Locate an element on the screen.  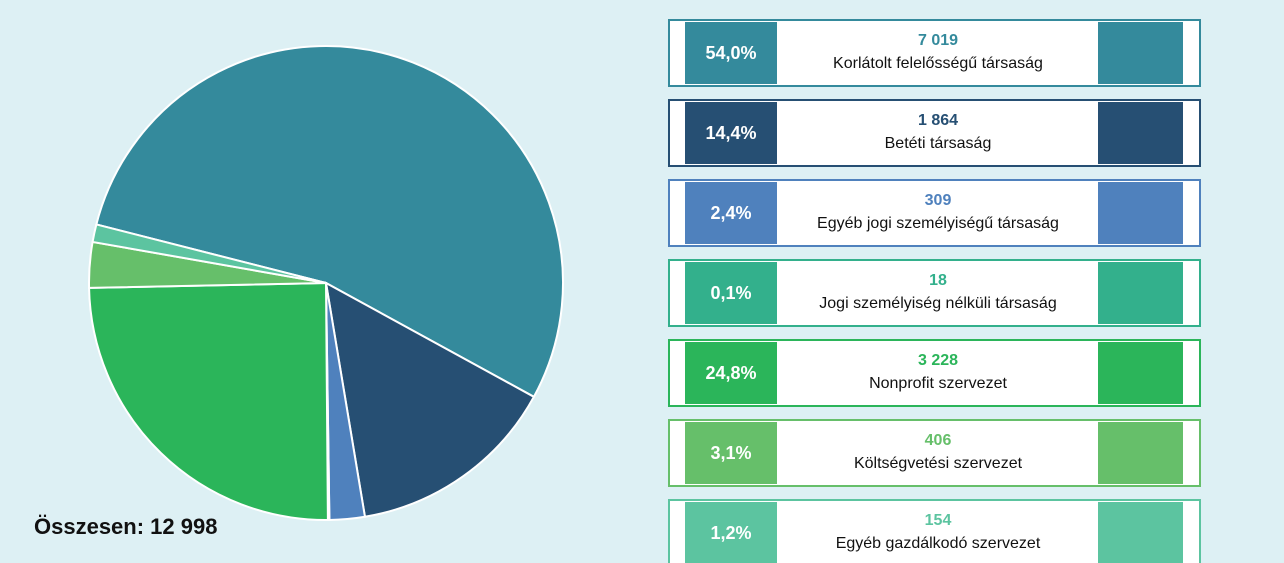
category-label: Költségvetési szervezet is located at coordinates (938, 463).